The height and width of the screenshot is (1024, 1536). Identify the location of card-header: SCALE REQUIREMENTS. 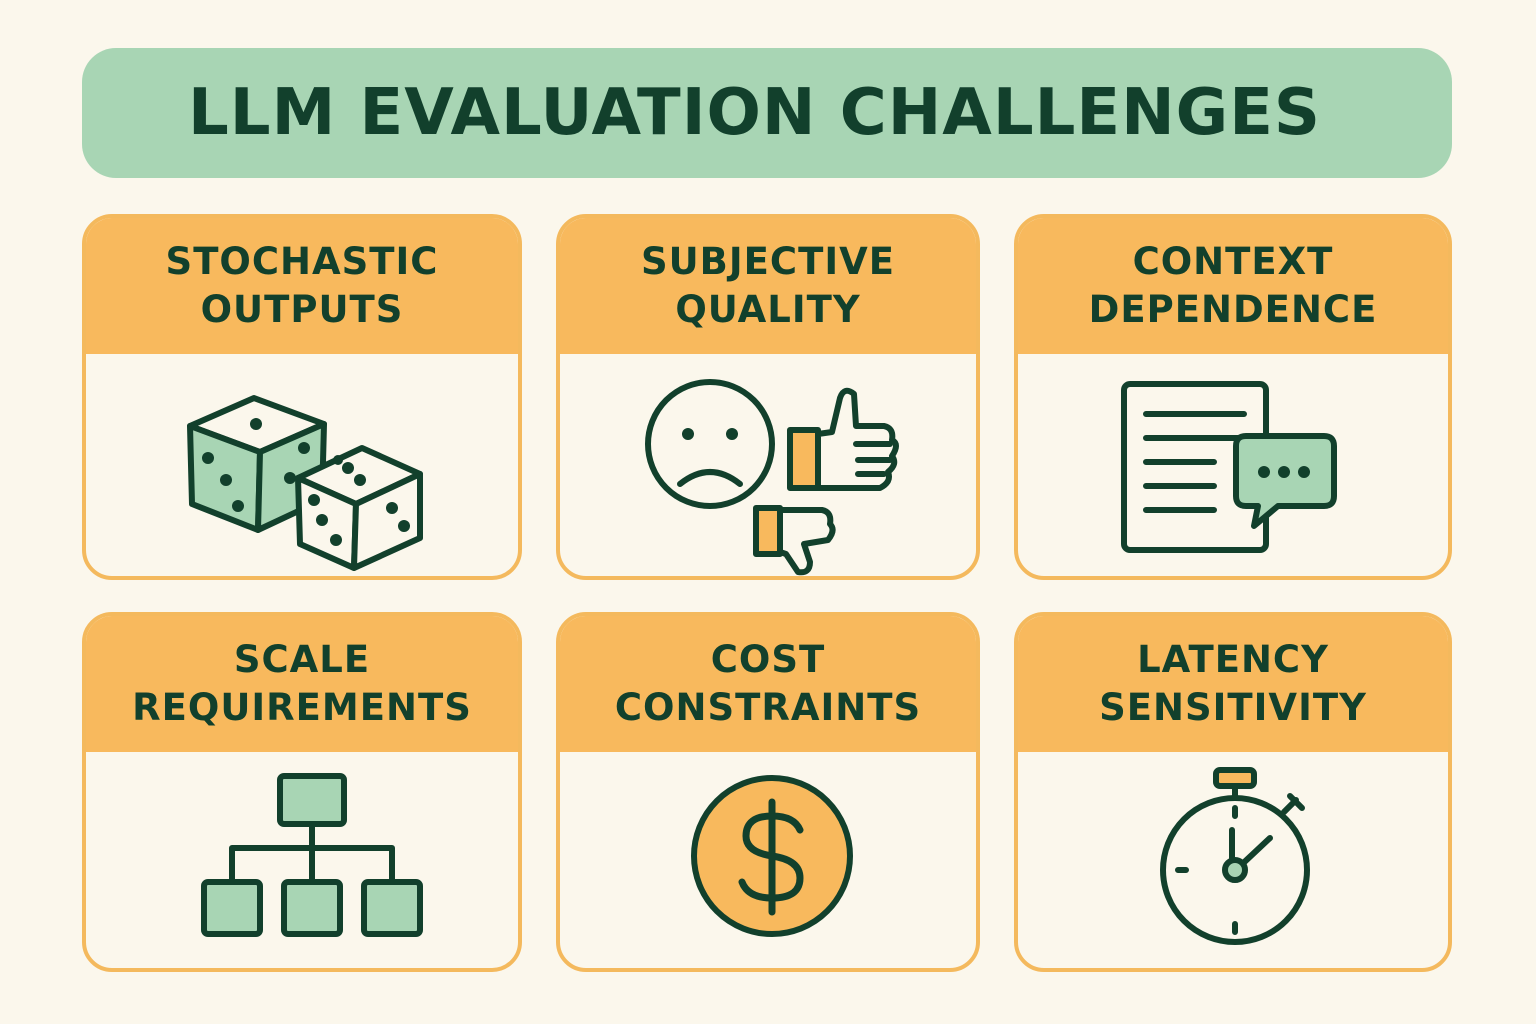
(302, 684).